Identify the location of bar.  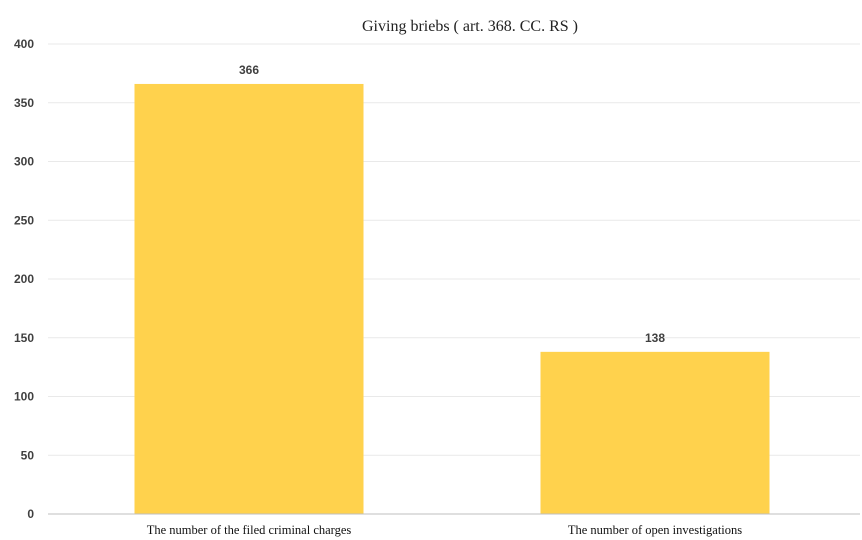
(655, 432).